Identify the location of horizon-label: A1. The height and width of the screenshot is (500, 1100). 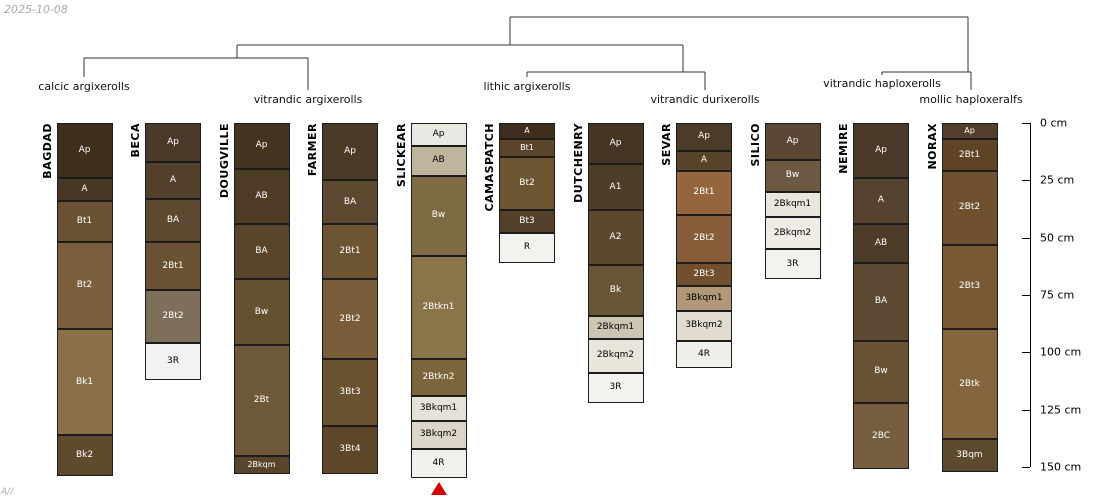
(615, 186).